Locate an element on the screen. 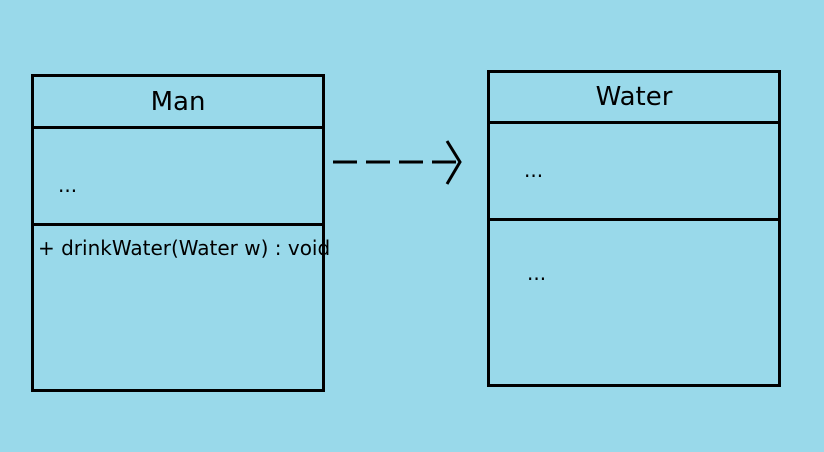 The image size is (824, 452). class-name-water-text: Water is located at coordinates (634, 97).